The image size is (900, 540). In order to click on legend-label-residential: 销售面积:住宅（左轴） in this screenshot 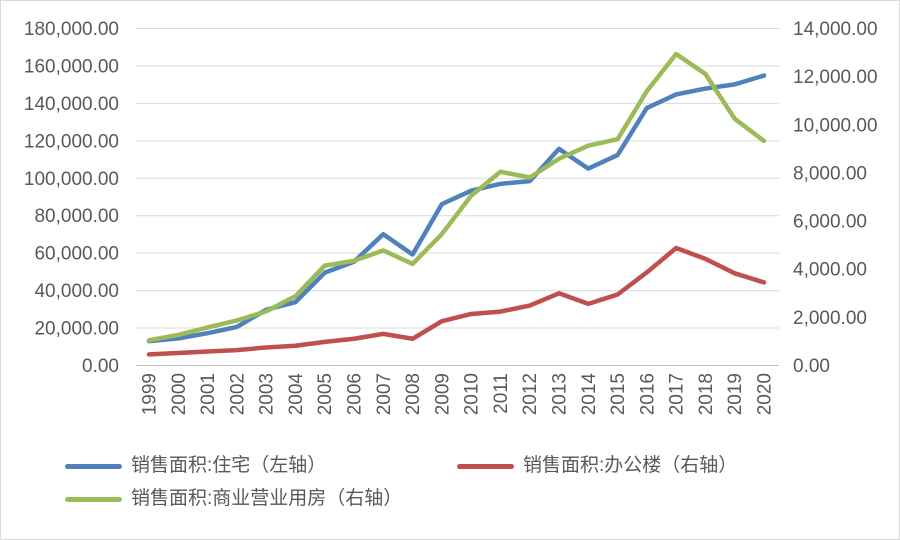, I will do `click(229, 465)`.